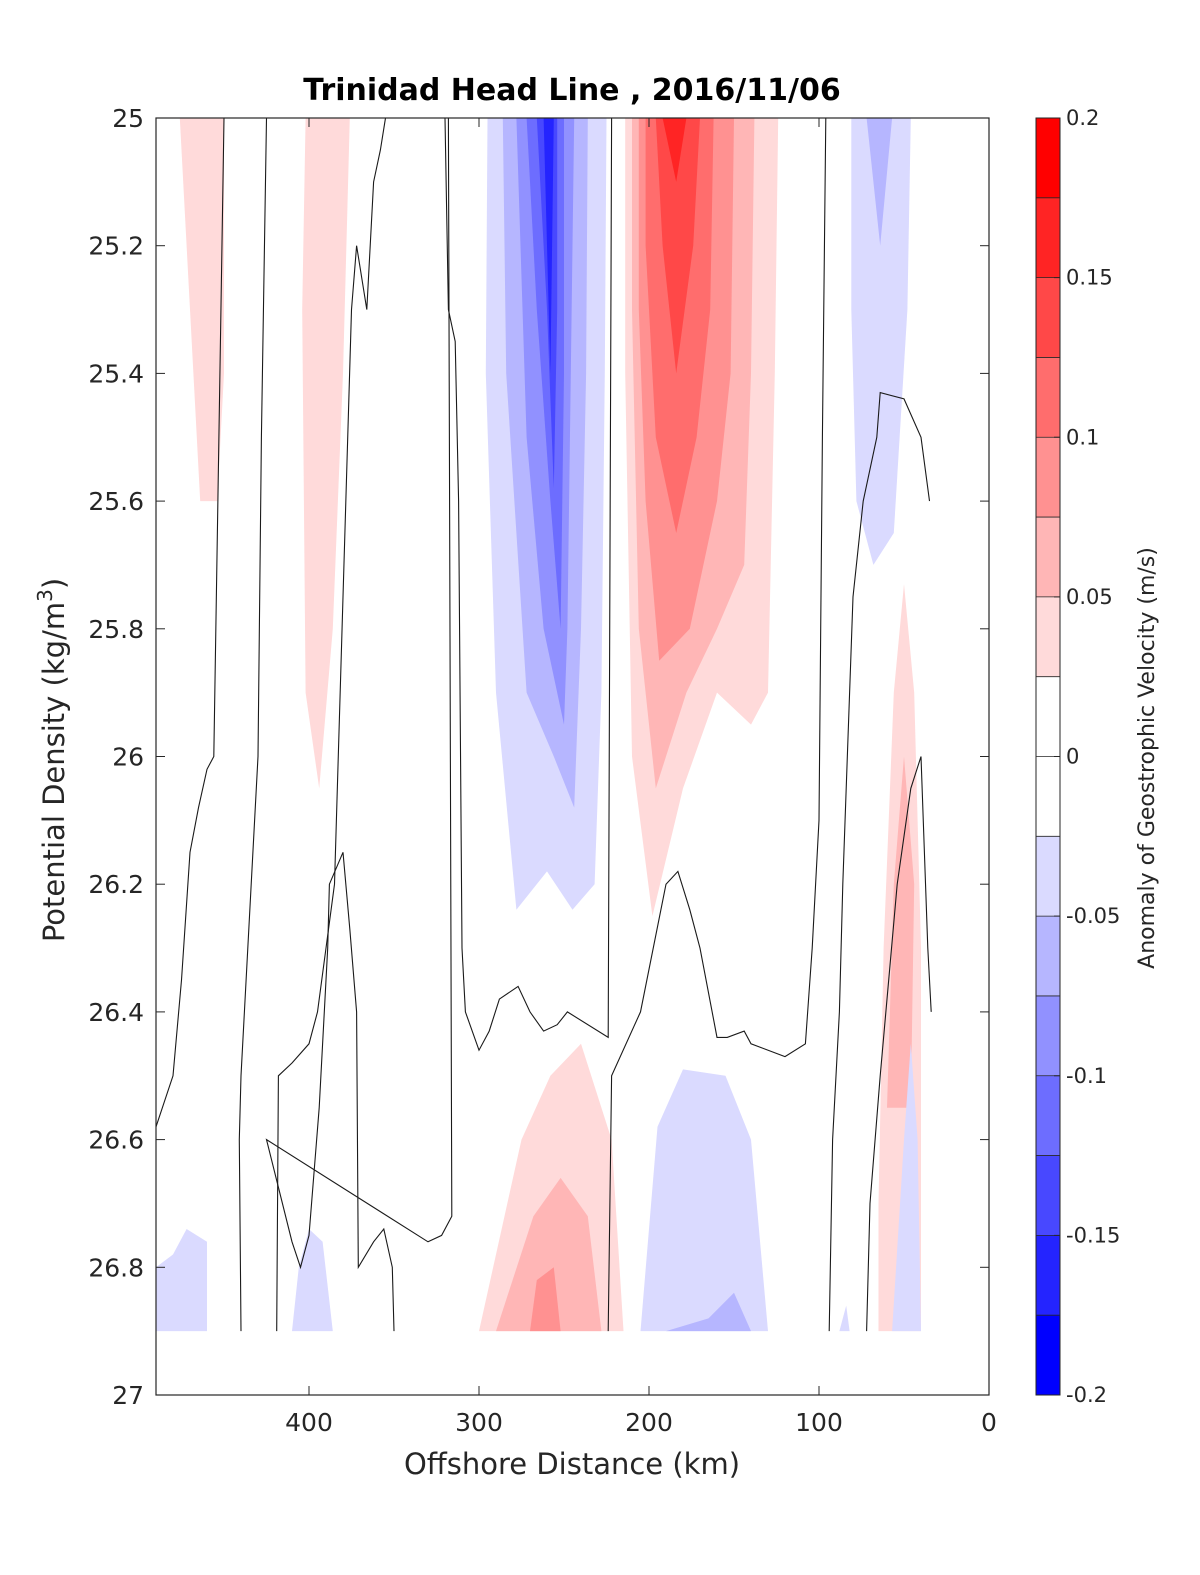 The image size is (1200, 1575). I want to click on x-axis-label: Offshore Distance (km), so click(572, 1464).